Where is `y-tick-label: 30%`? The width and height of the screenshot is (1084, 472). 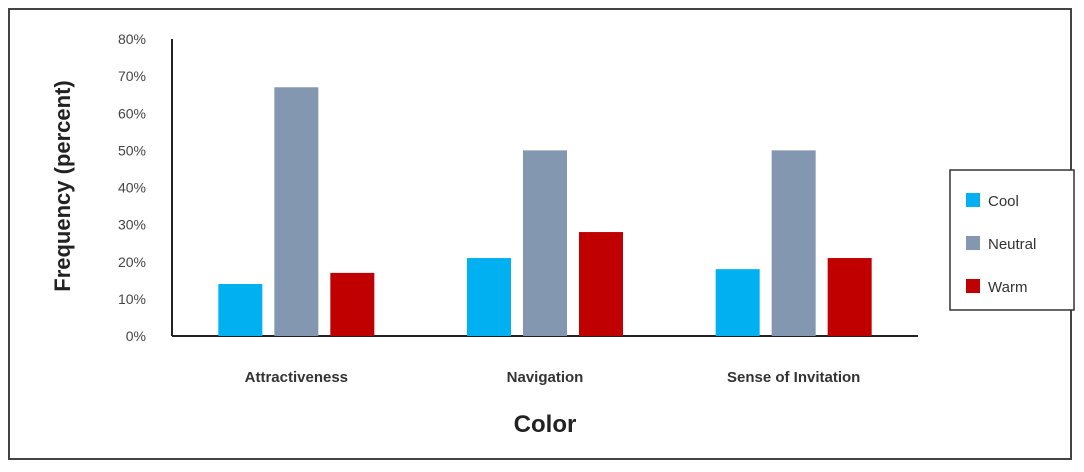 y-tick-label: 30% is located at coordinates (132, 225).